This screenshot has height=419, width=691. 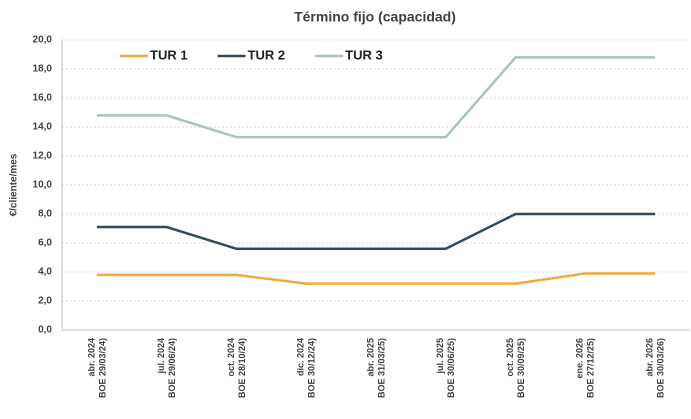 I want to click on x-tick-label: abr. 2025, so click(x=370, y=357).